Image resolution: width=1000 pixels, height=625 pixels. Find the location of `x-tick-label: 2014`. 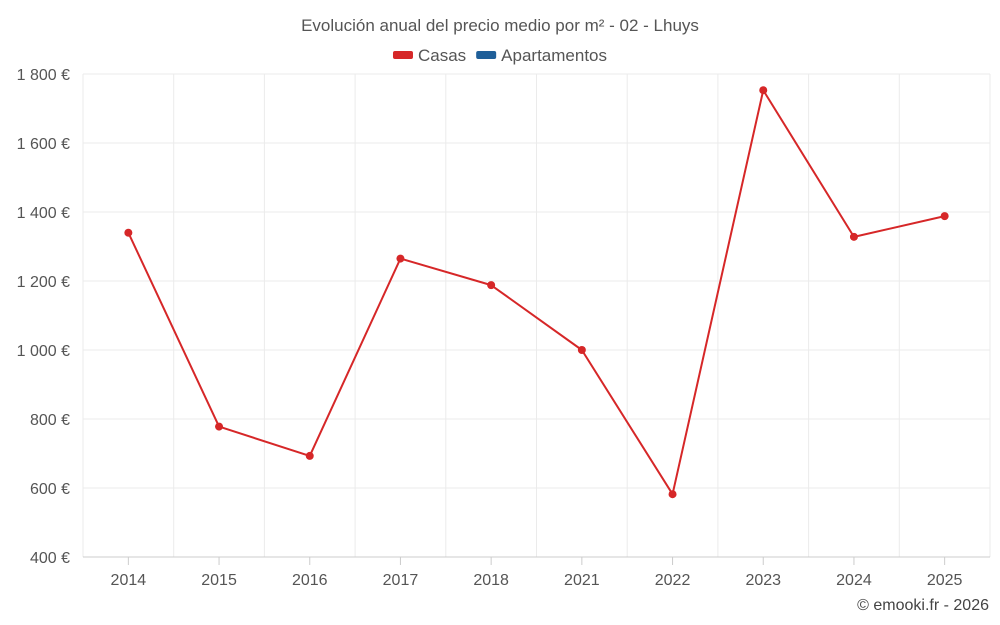

x-tick-label: 2014 is located at coordinates (129, 580).